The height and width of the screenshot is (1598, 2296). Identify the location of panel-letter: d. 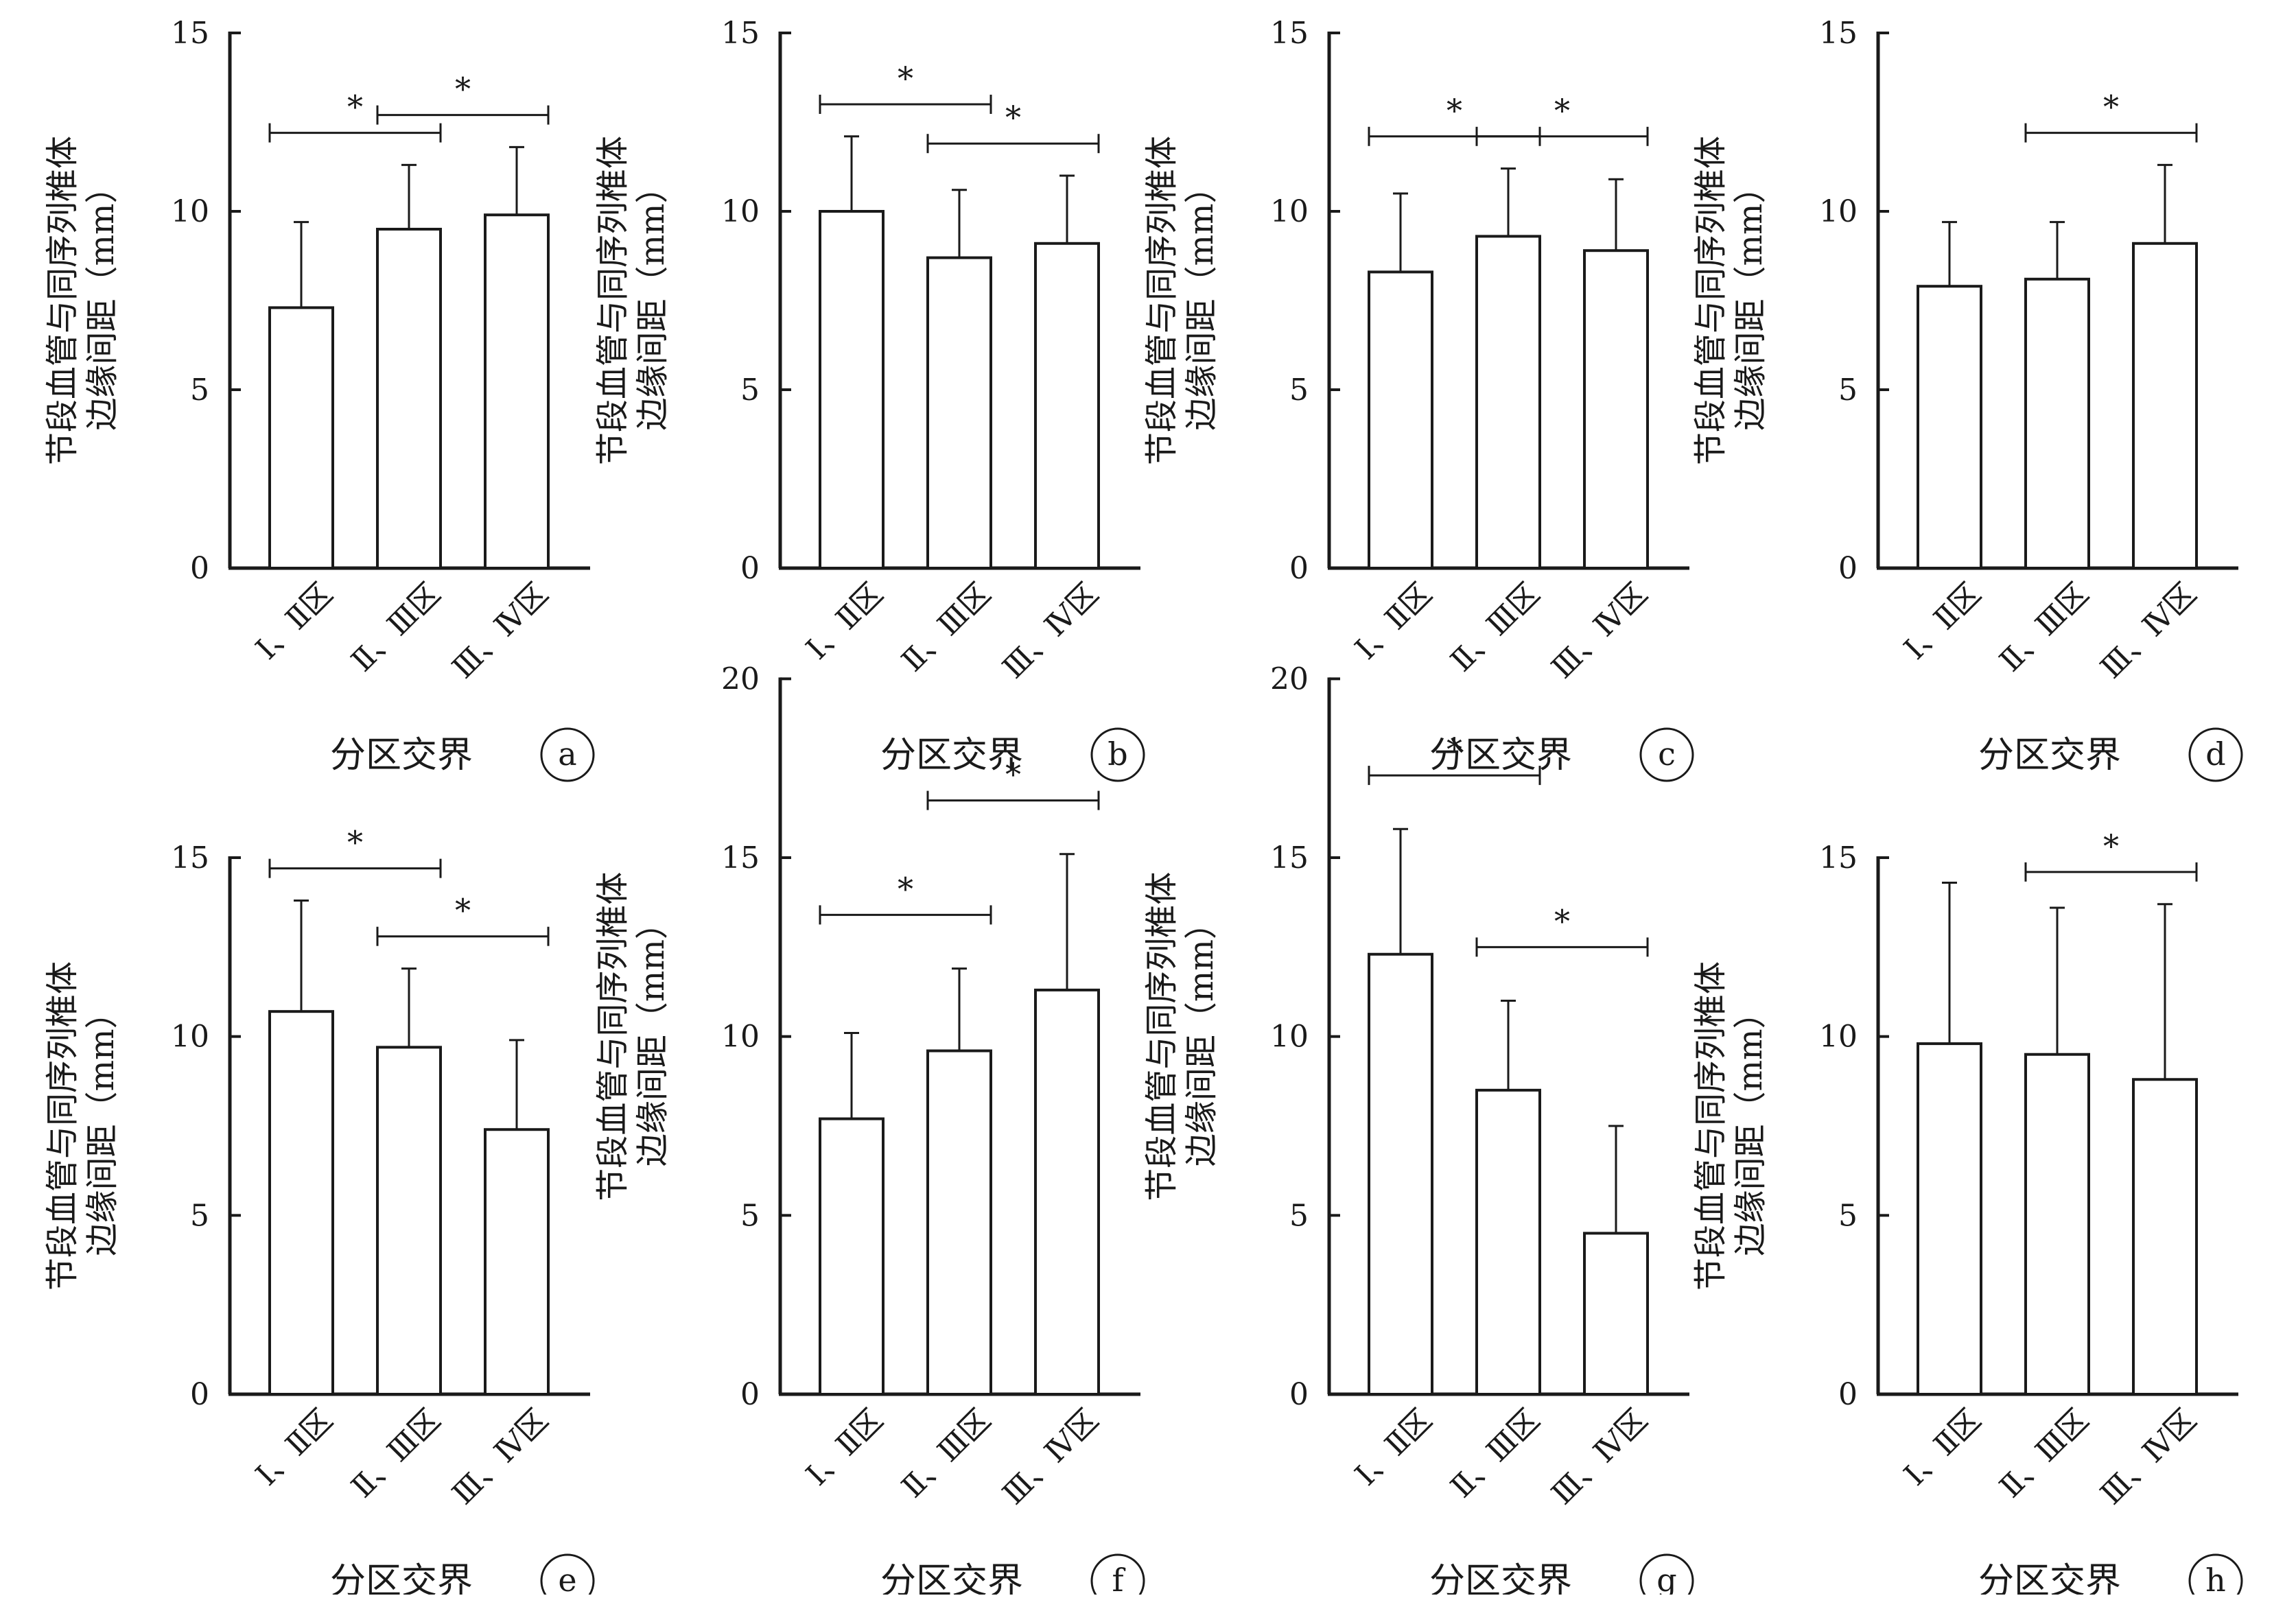
(2215, 754).